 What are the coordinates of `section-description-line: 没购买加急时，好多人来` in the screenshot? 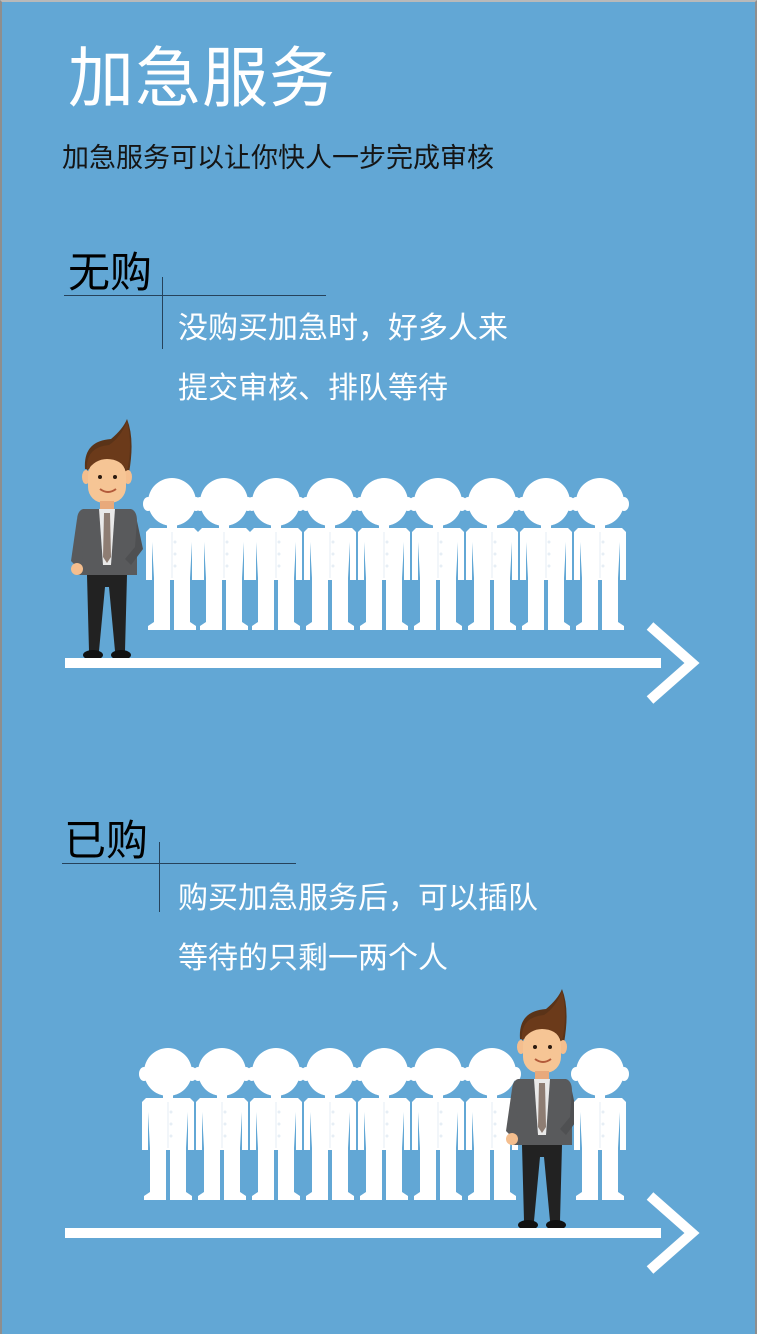 It's located at (343, 328).